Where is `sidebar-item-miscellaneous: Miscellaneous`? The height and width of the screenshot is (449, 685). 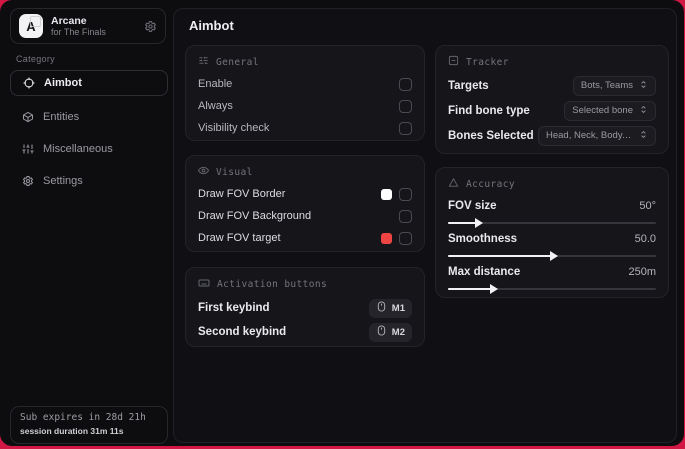 sidebar-item-miscellaneous: Miscellaneous is located at coordinates (89, 149).